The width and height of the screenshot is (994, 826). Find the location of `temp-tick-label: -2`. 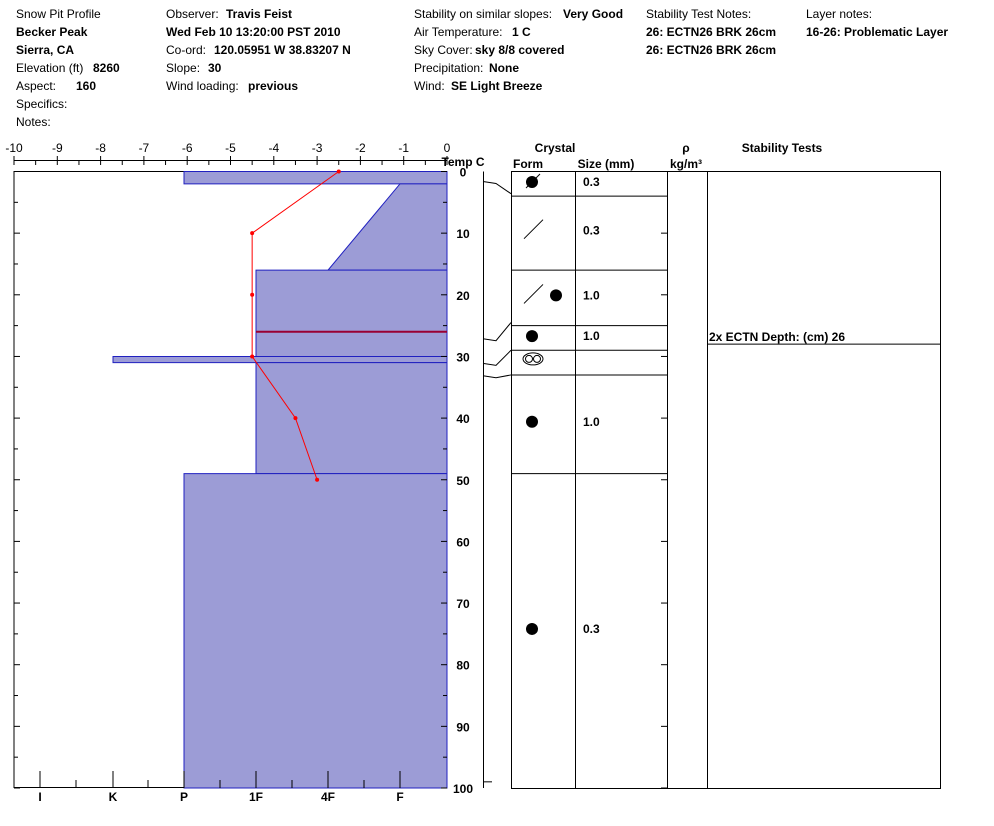

temp-tick-label: -2 is located at coordinates (360, 148).